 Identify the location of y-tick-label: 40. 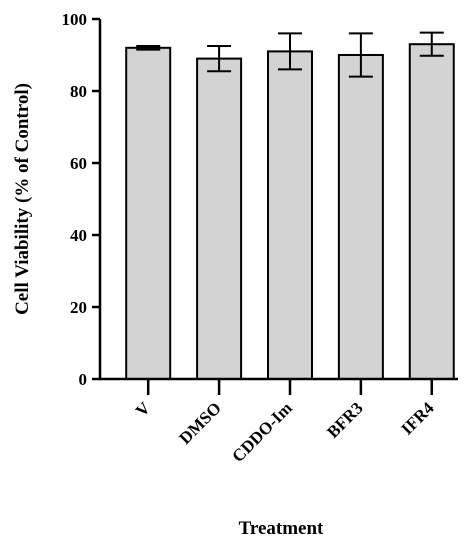
(78, 235).